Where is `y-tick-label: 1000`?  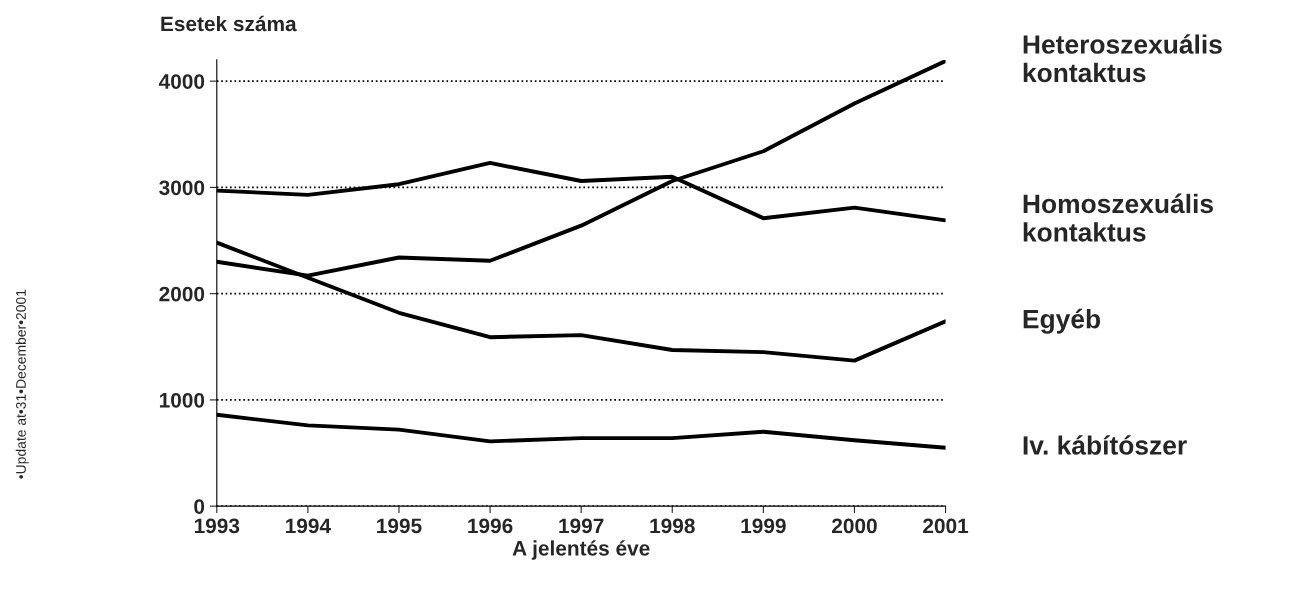 y-tick-label: 1000 is located at coordinates (182, 400).